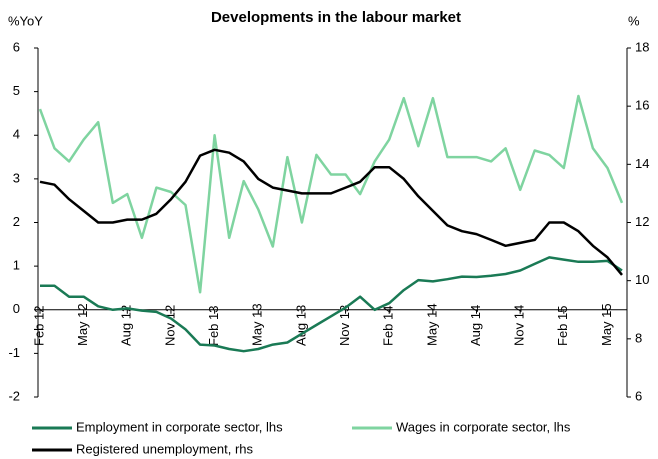 Image resolution: width=658 pixels, height=459 pixels. What do you see at coordinates (642, 46) in the screenshot?
I see `y2-tick-label: 18` at bounding box center [642, 46].